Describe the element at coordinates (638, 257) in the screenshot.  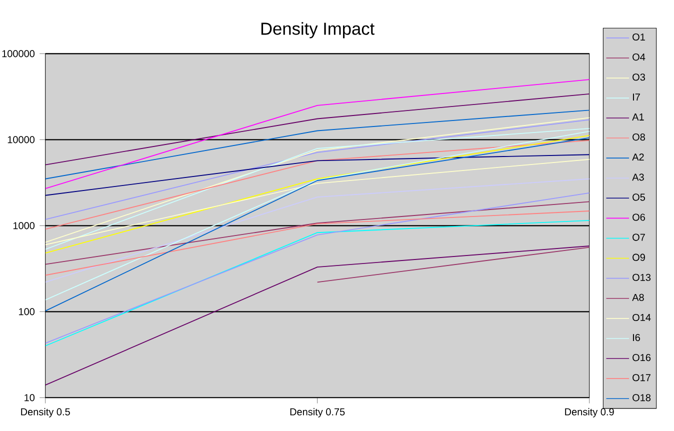
I see `legend-label: O9` at that location.